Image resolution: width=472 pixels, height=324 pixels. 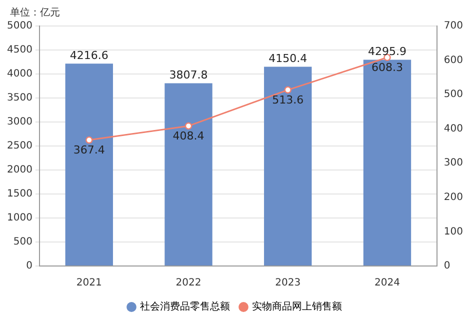 I want to click on y-tick-label: 500, so click(x=22, y=242).